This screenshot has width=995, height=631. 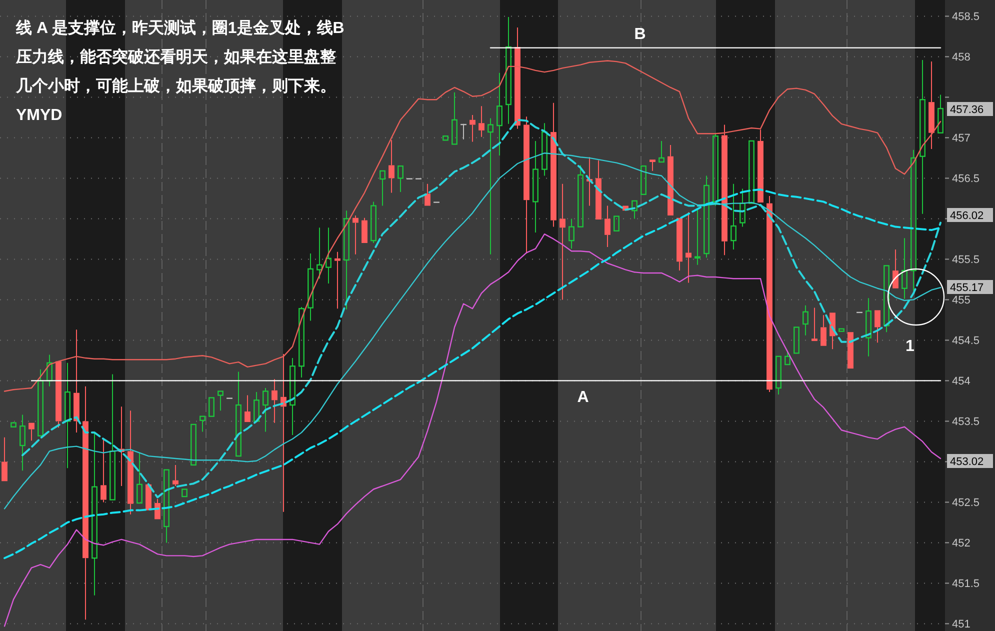 I want to click on text: 457.36, so click(x=967, y=110).